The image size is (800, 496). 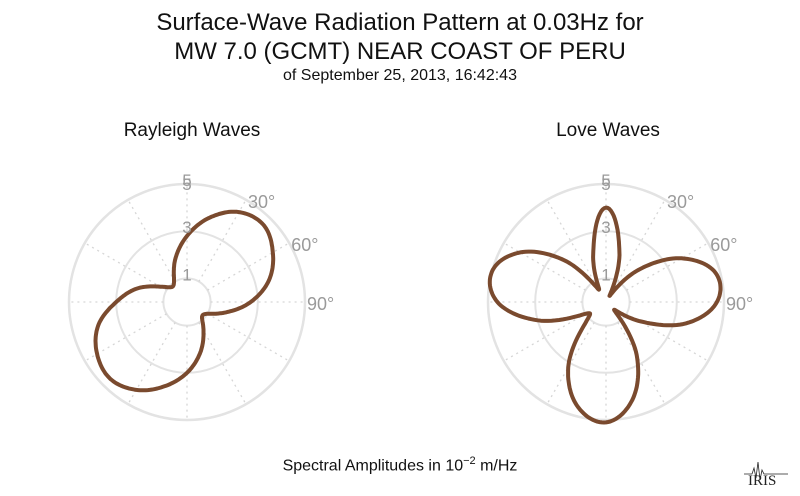 I want to click on iris-logo: IRIS, so click(x=766, y=468).